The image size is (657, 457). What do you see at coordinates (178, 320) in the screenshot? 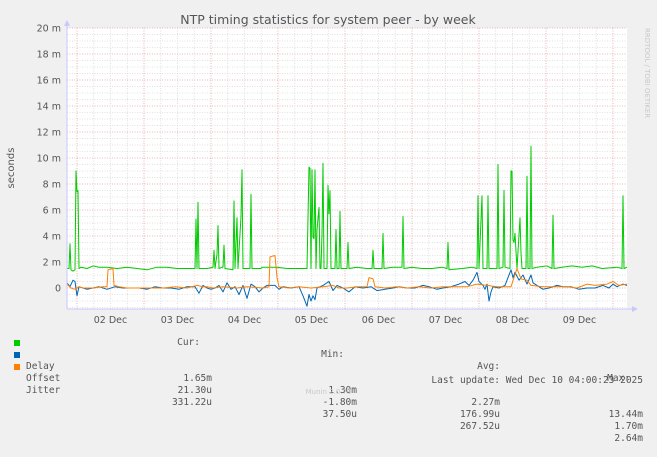
I see `x-tick-label: 03 Dec` at bounding box center [178, 320].